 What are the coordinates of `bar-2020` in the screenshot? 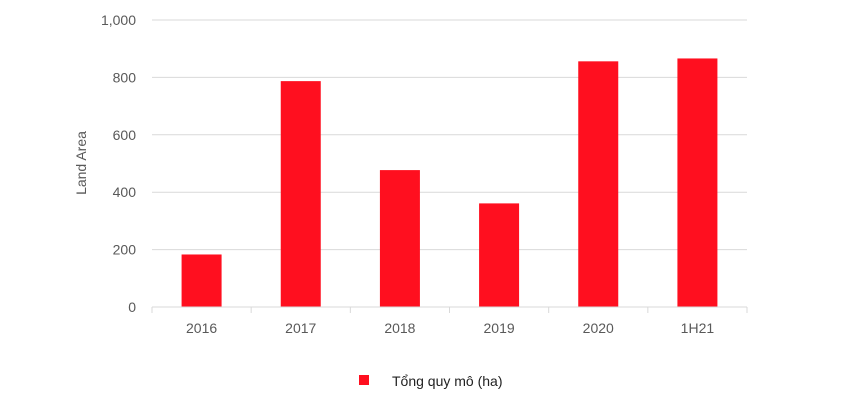 It's located at (598, 184).